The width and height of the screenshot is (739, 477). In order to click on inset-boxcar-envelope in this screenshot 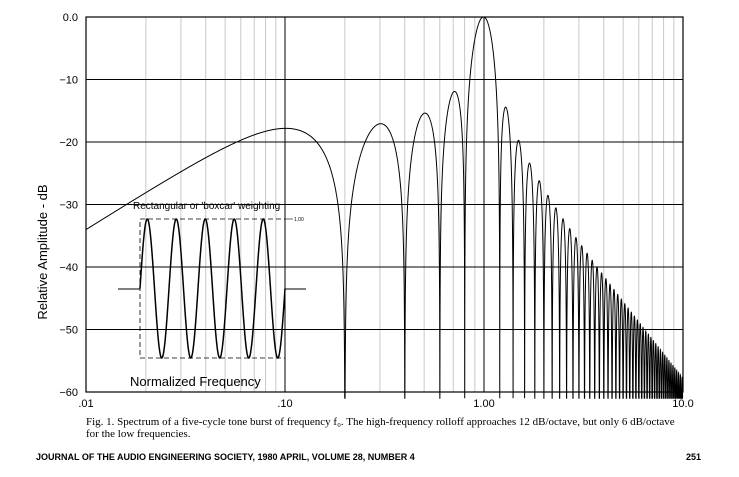, I will do `click(212, 288)`.